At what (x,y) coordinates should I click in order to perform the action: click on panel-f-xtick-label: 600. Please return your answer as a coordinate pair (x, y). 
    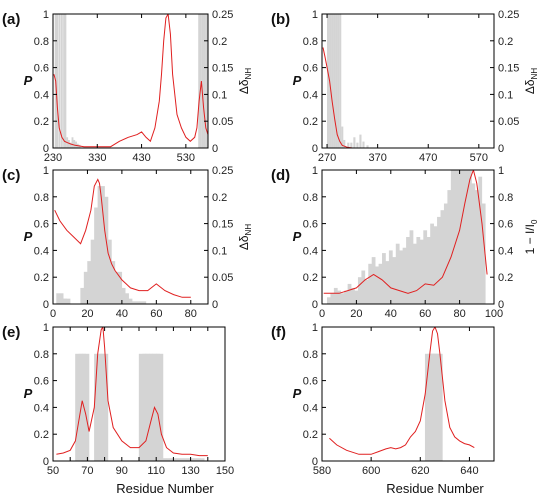
    Looking at the image, I should click on (371, 471).